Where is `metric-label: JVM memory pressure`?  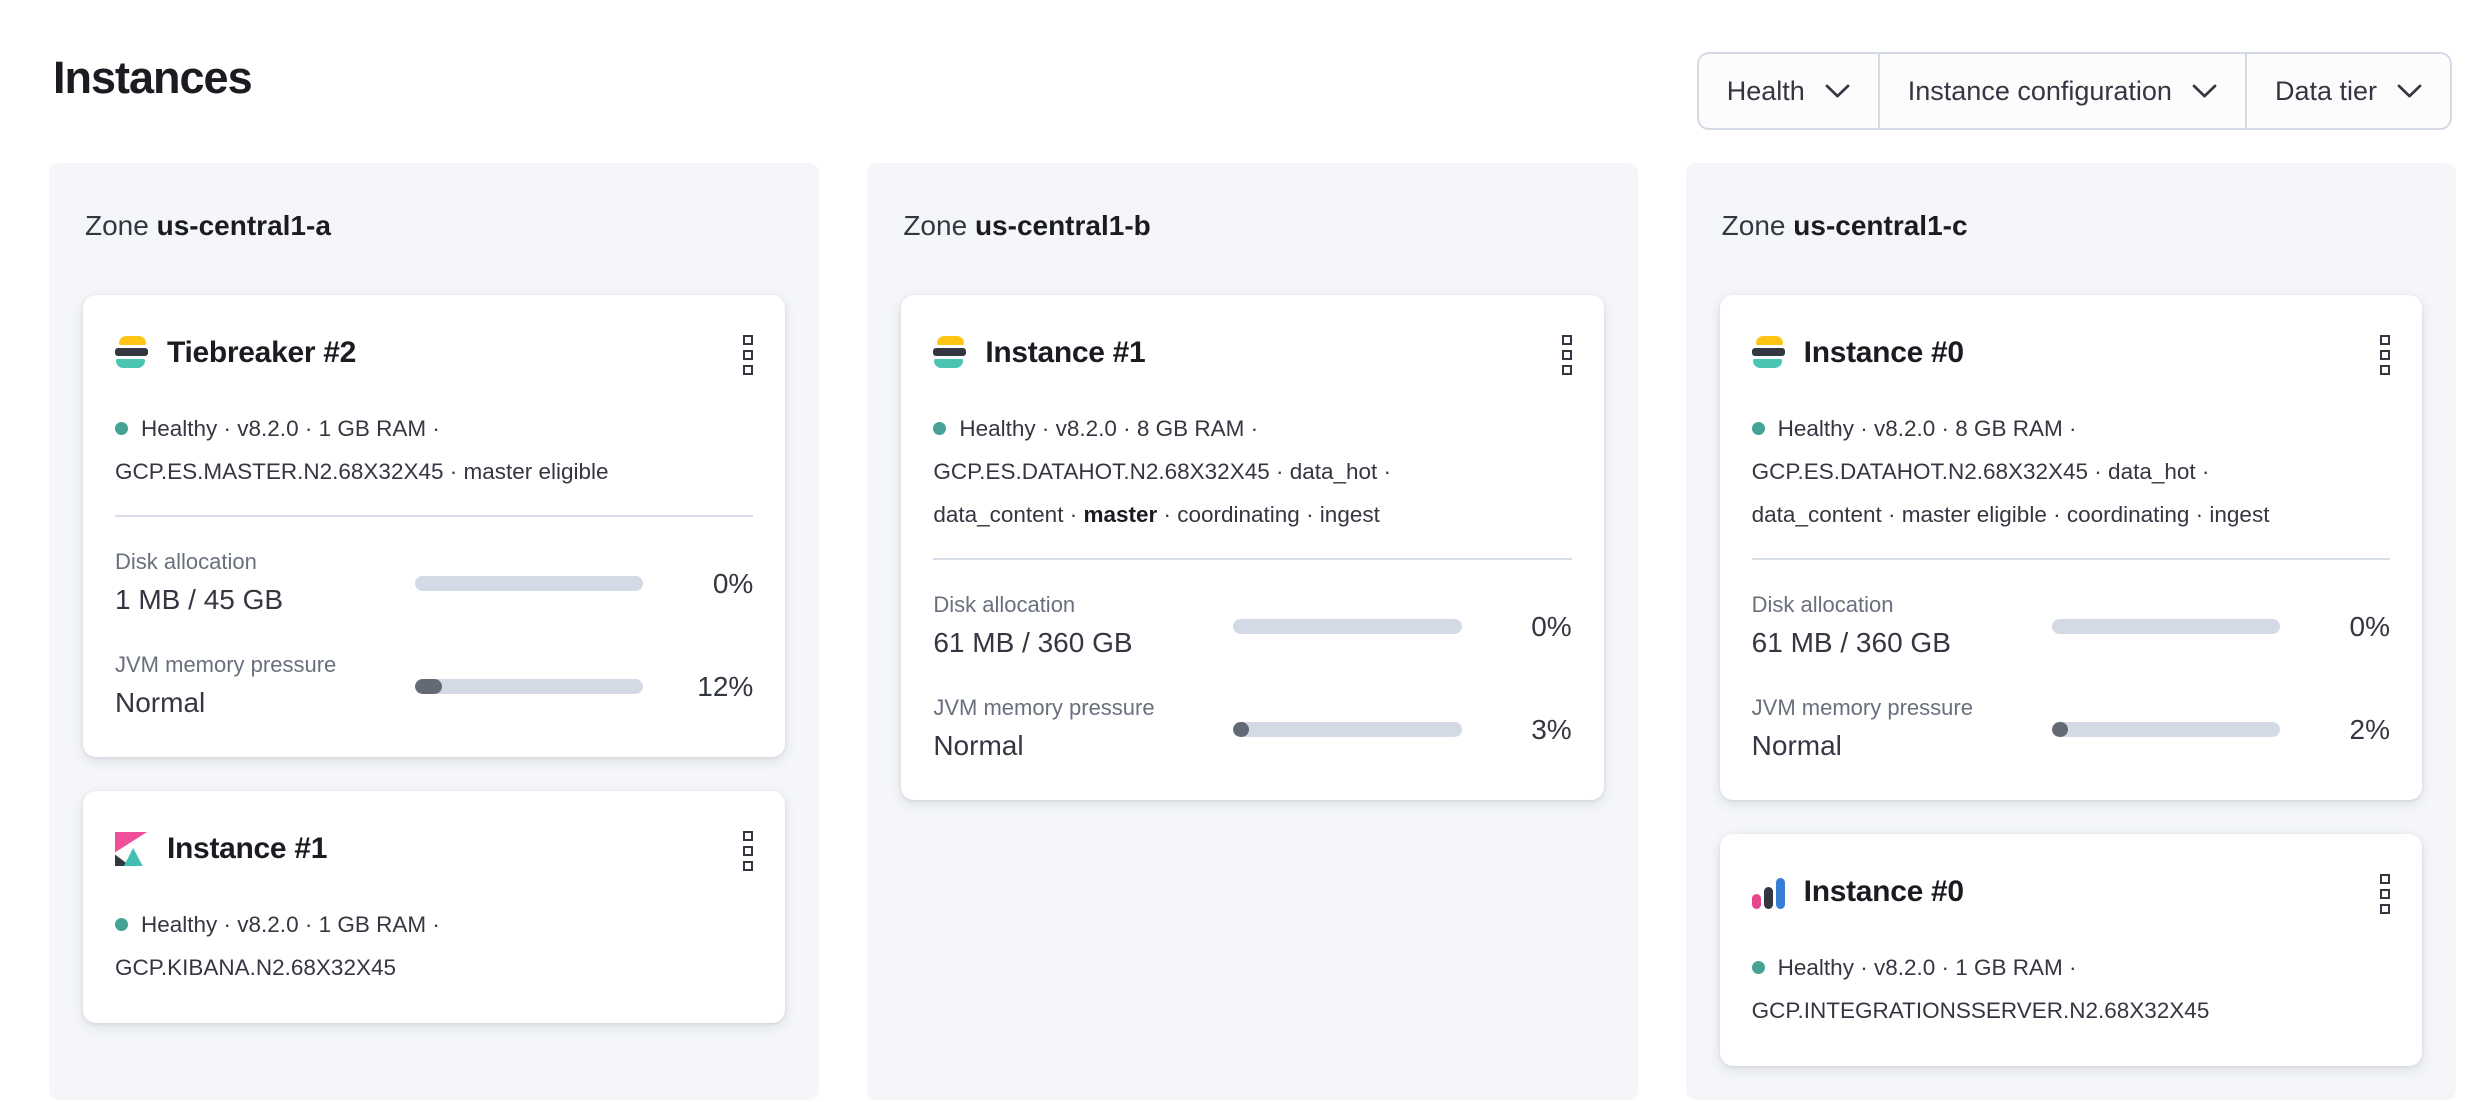
metric-label: JVM memory pressure is located at coordinates (1862, 707).